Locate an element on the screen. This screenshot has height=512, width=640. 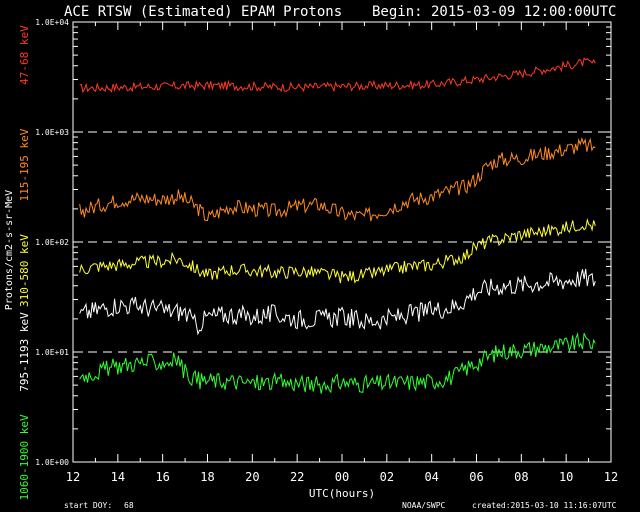
x-axis-label: UTC(hours) is located at coordinates (342, 493).